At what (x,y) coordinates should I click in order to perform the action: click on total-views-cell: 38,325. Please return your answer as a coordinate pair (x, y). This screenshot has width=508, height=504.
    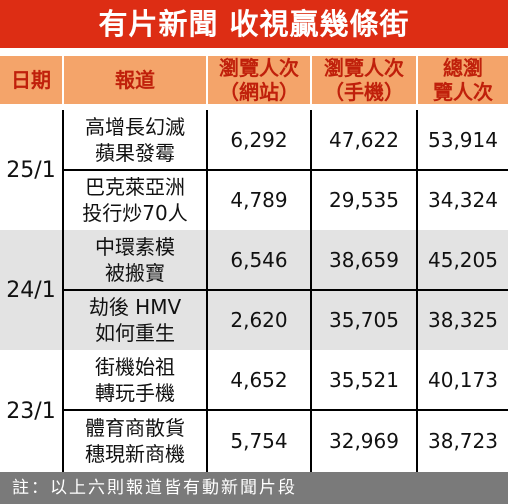
    Looking at the image, I should click on (463, 320).